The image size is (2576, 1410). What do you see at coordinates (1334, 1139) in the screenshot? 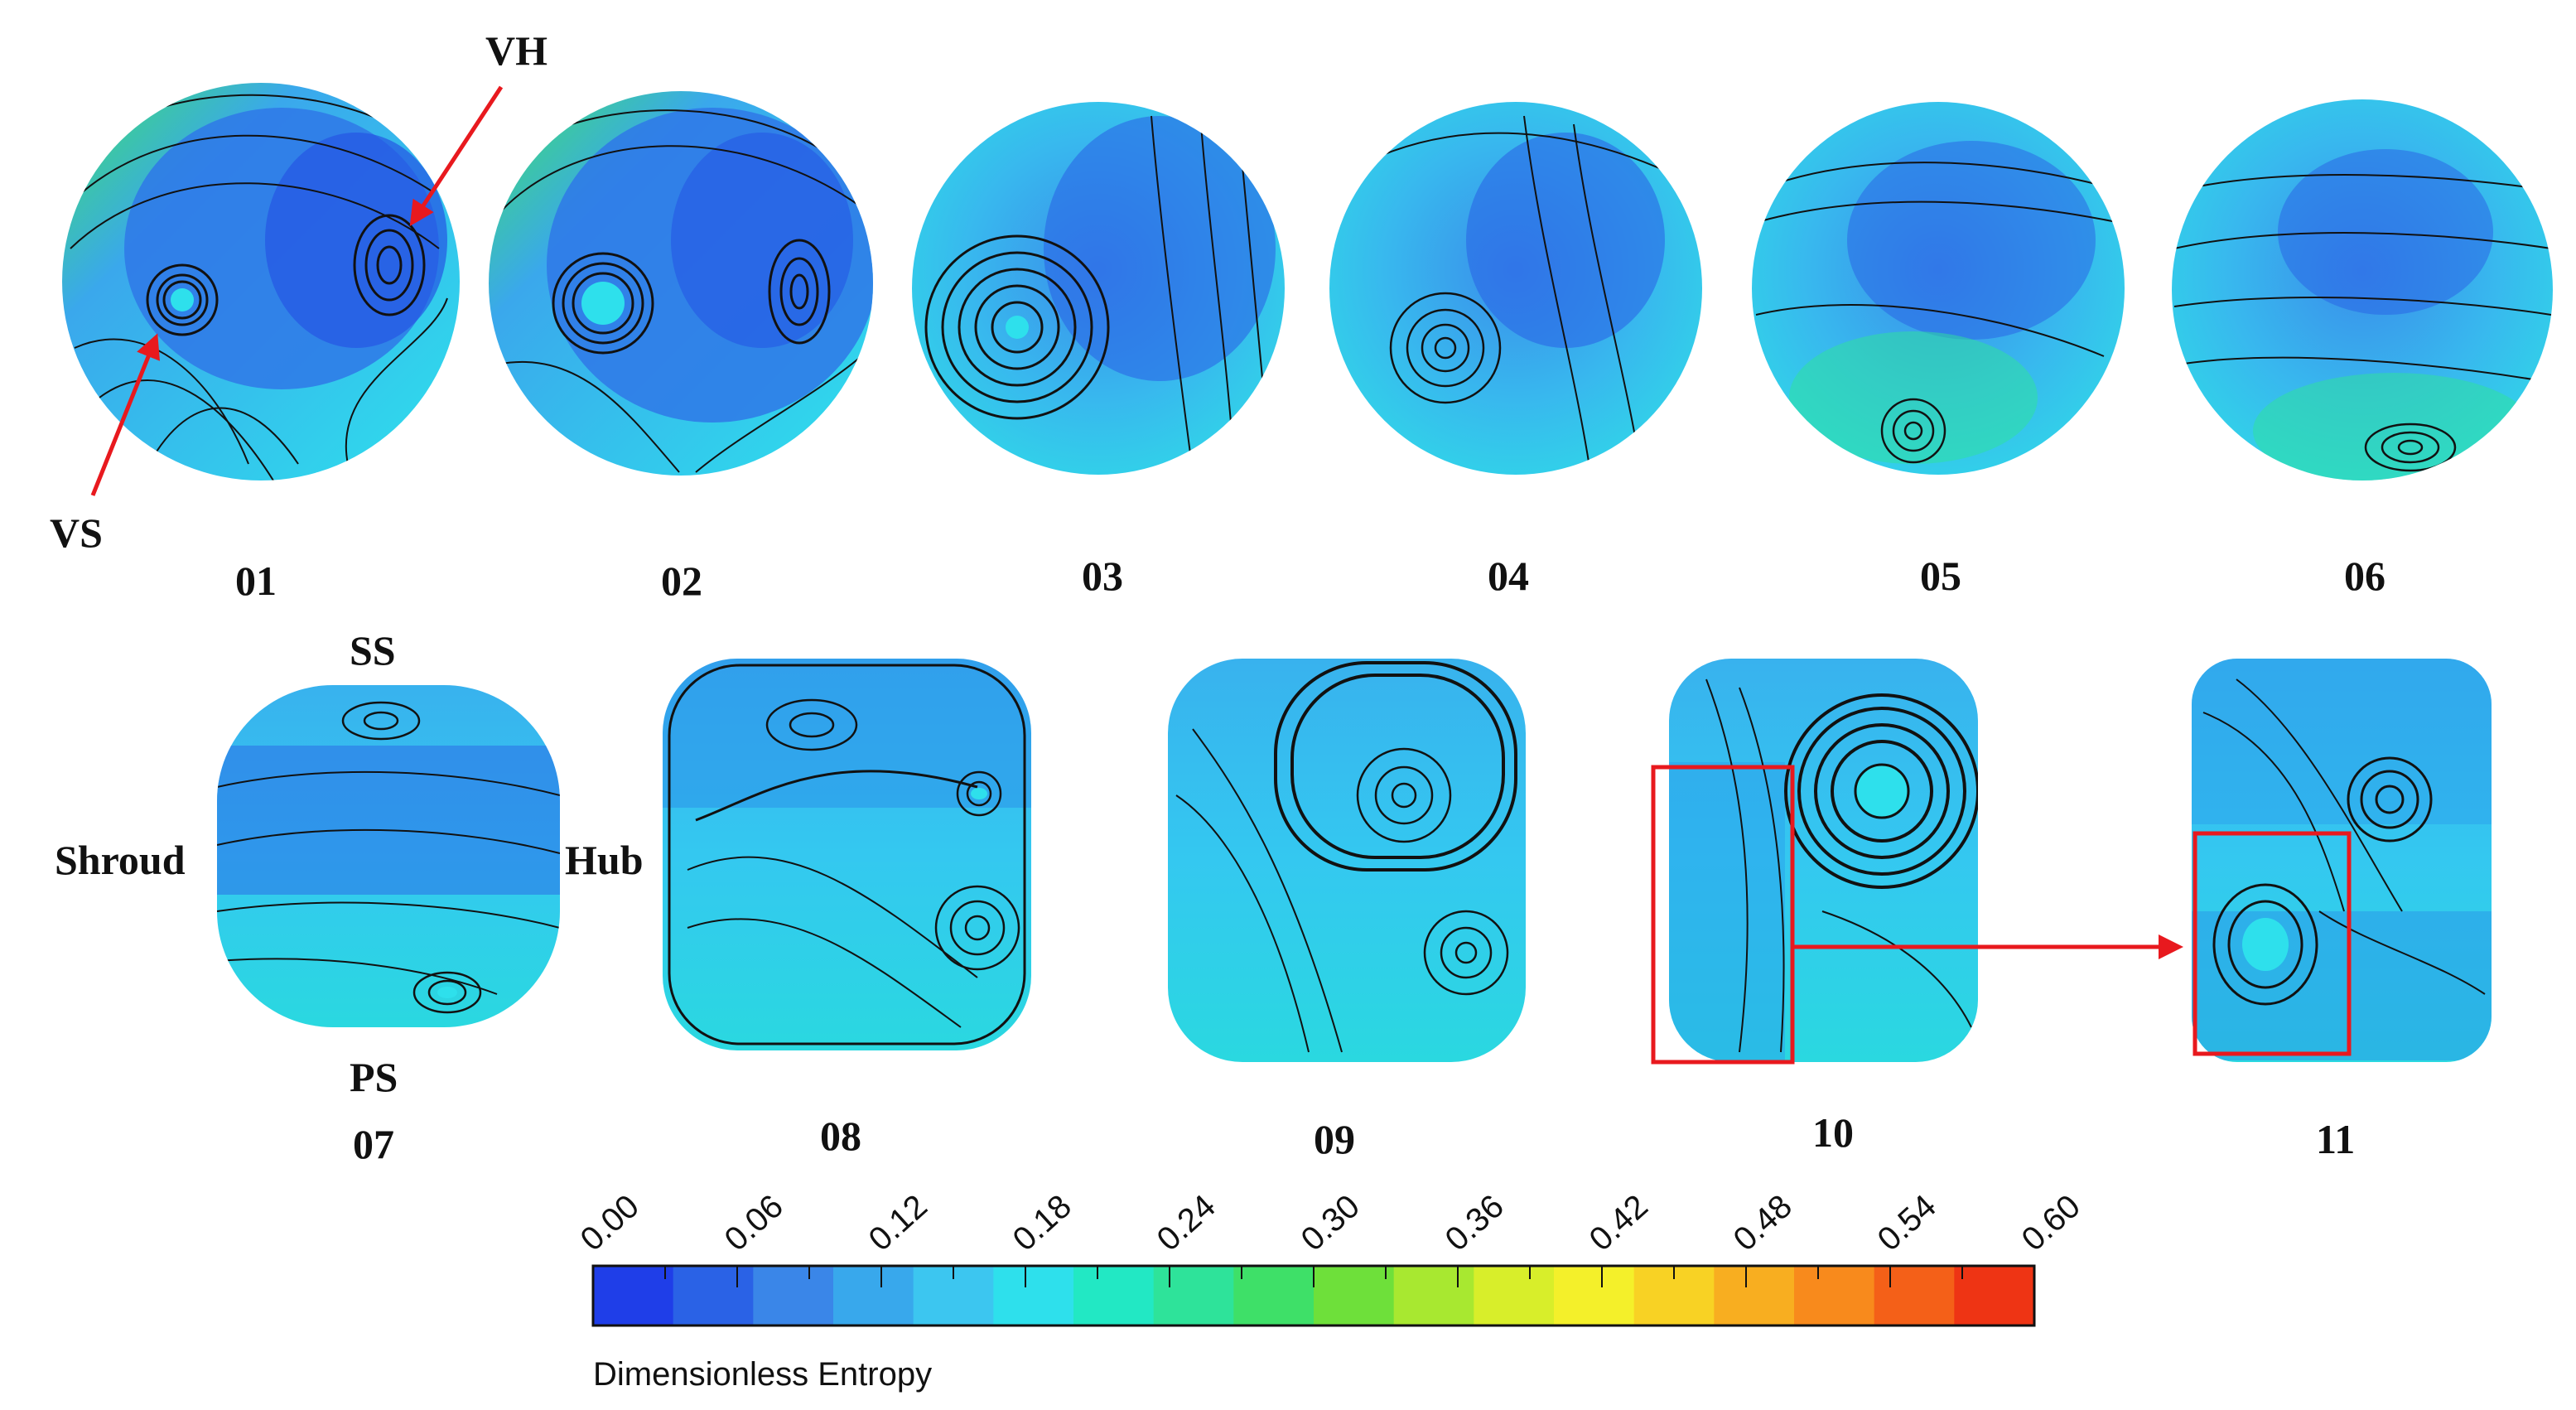
I see `section-label-09: 09` at bounding box center [1334, 1139].